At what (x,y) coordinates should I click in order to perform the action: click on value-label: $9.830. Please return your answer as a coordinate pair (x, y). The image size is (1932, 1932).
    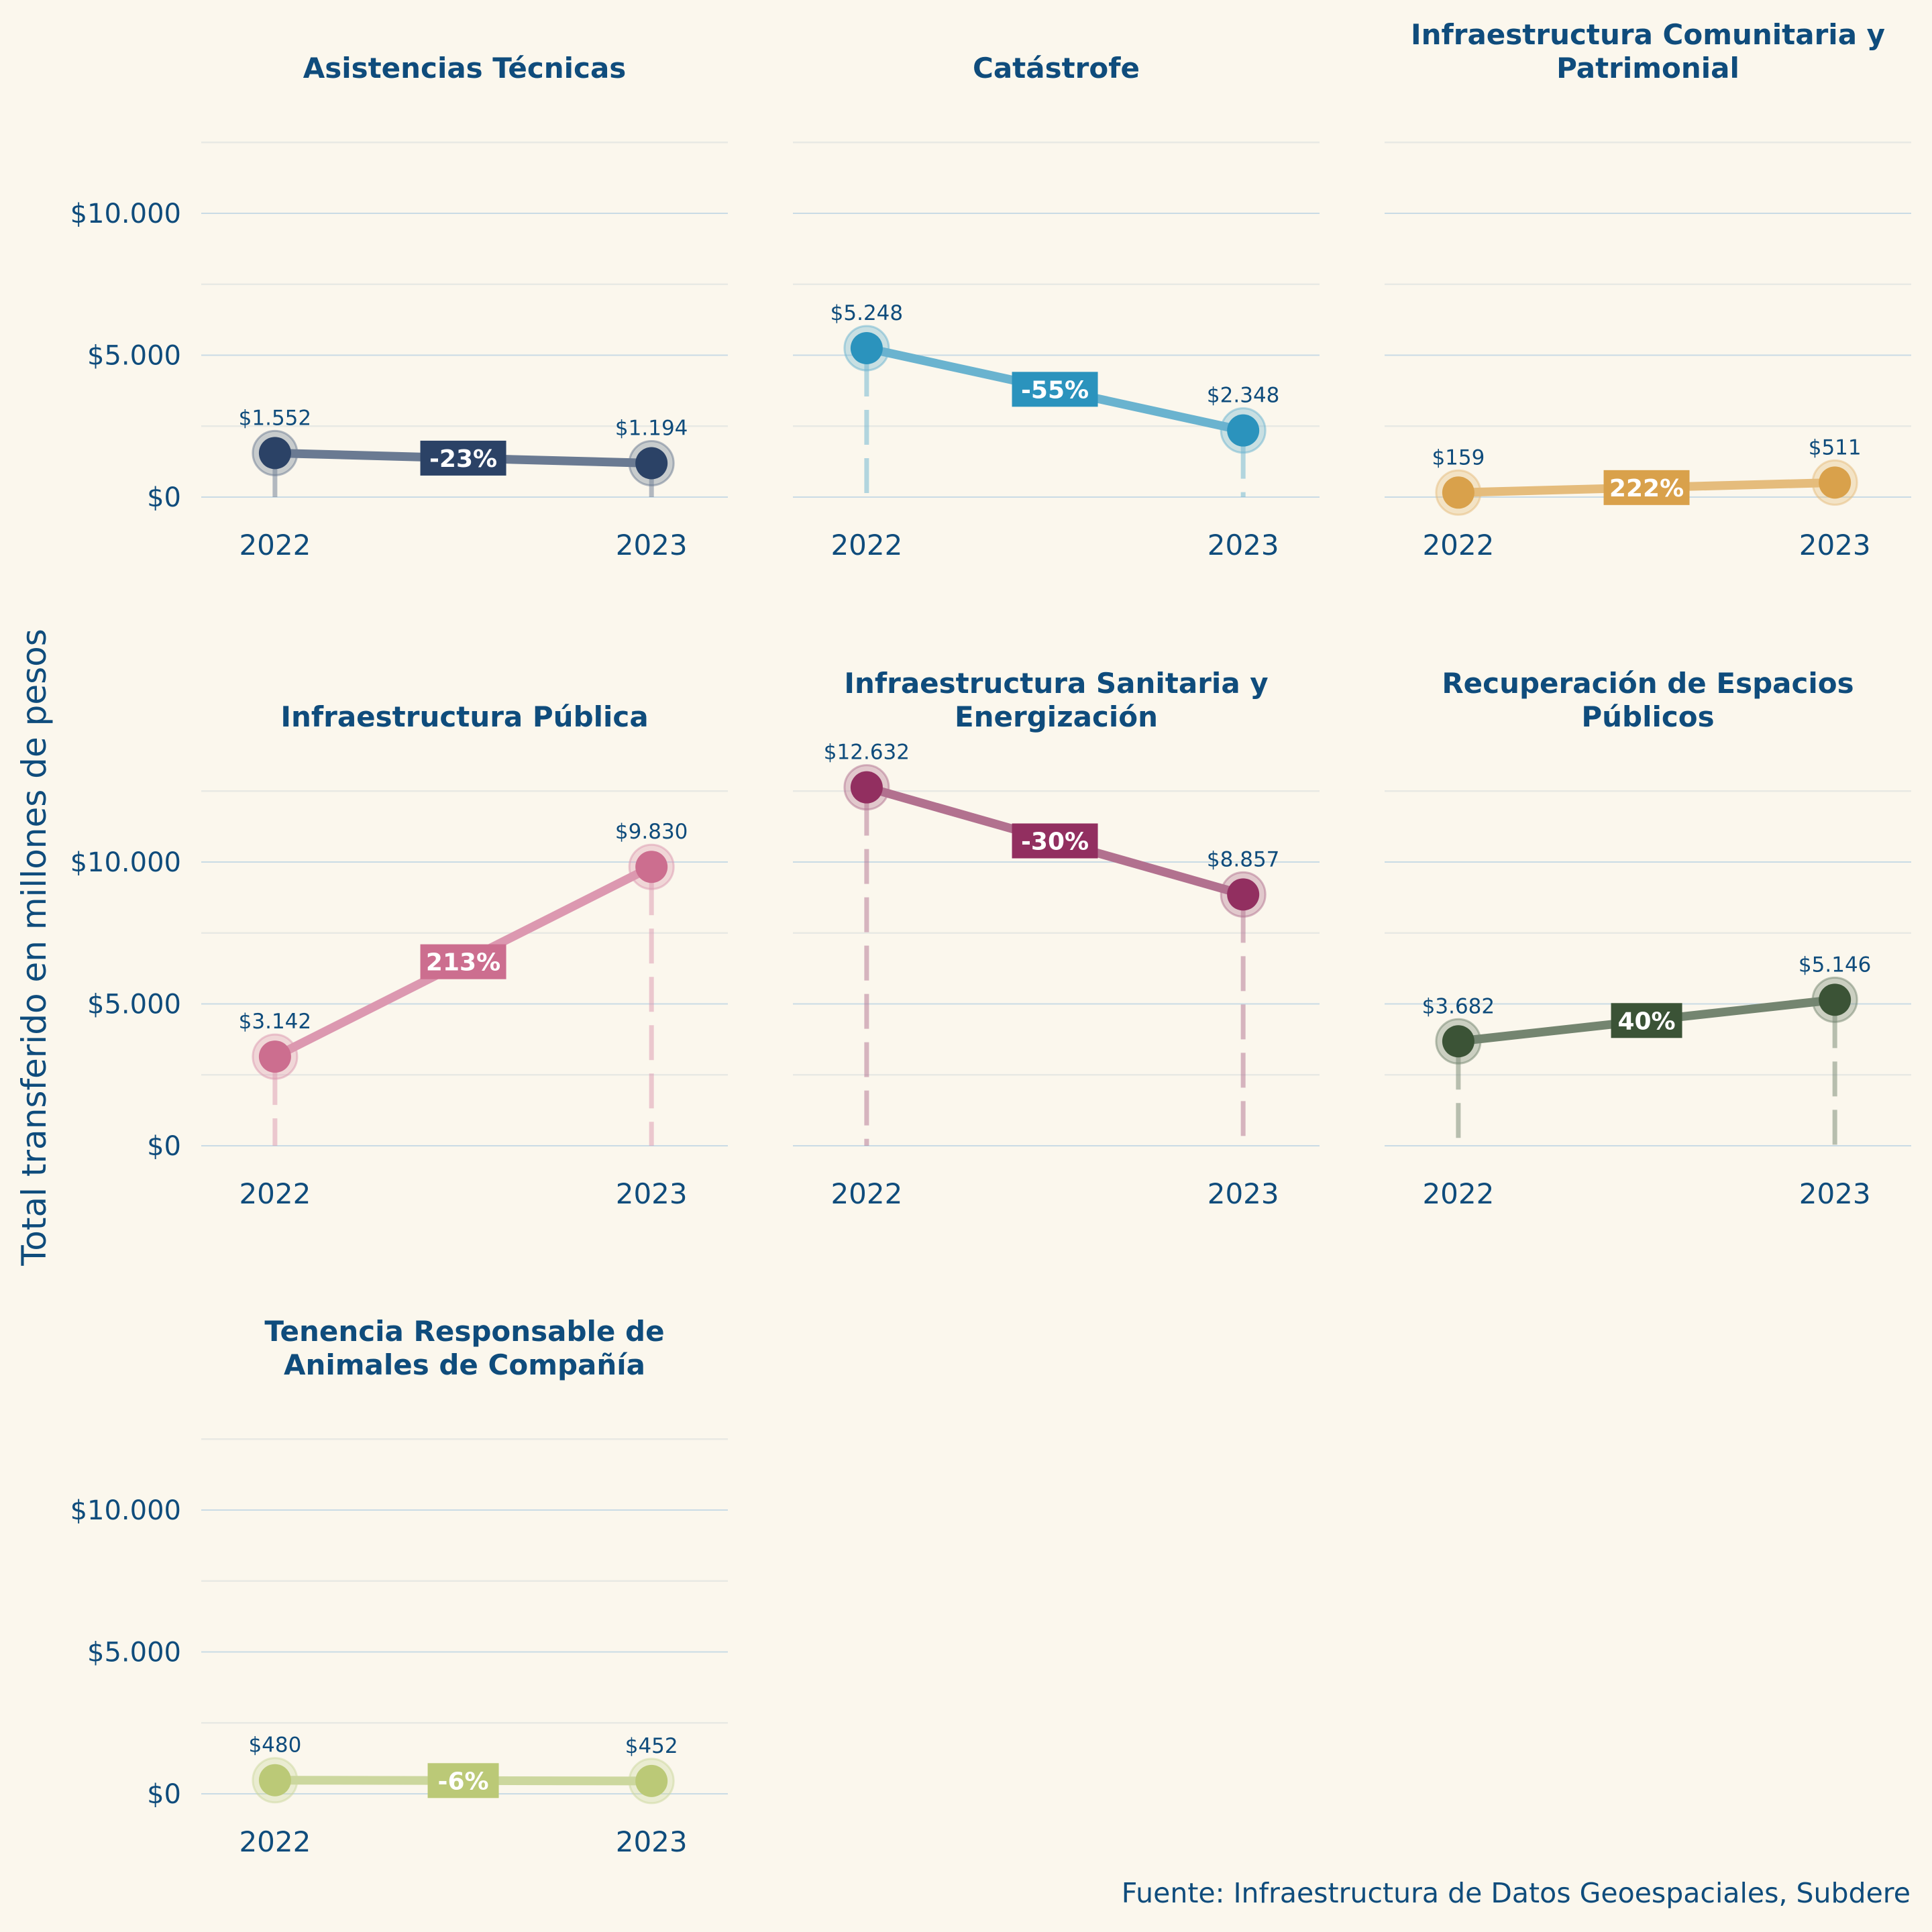
    Looking at the image, I should click on (651, 832).